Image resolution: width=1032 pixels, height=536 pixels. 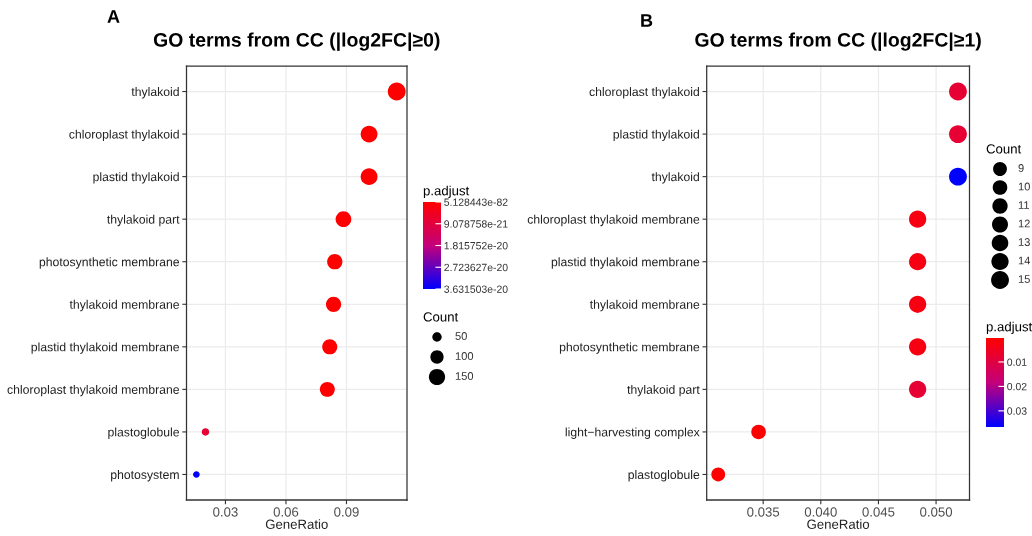 What do you see at coordinates (936, 512) in the screenshot?
I see `x-tick-label: 0.050` at bounding box center [936, 512].